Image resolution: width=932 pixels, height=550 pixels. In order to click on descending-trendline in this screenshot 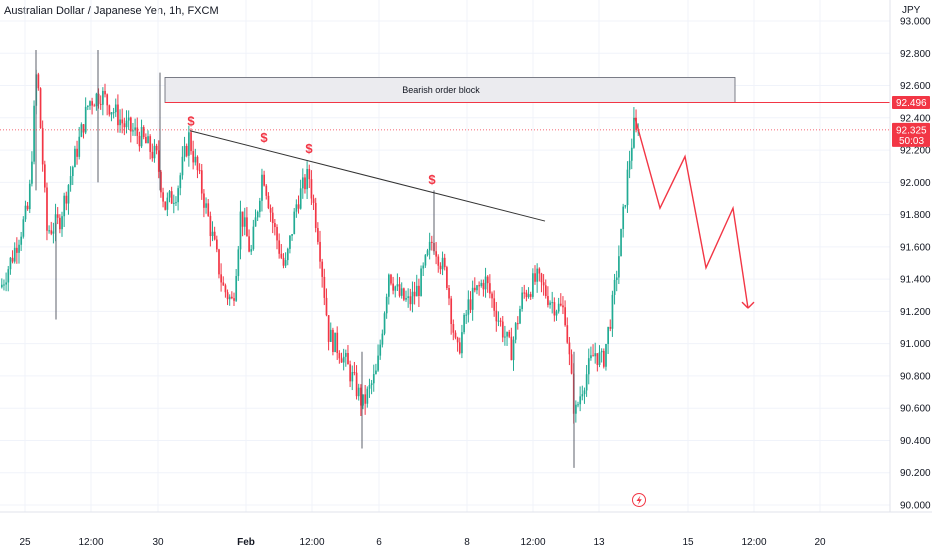, I will do `click(367, 176)`.